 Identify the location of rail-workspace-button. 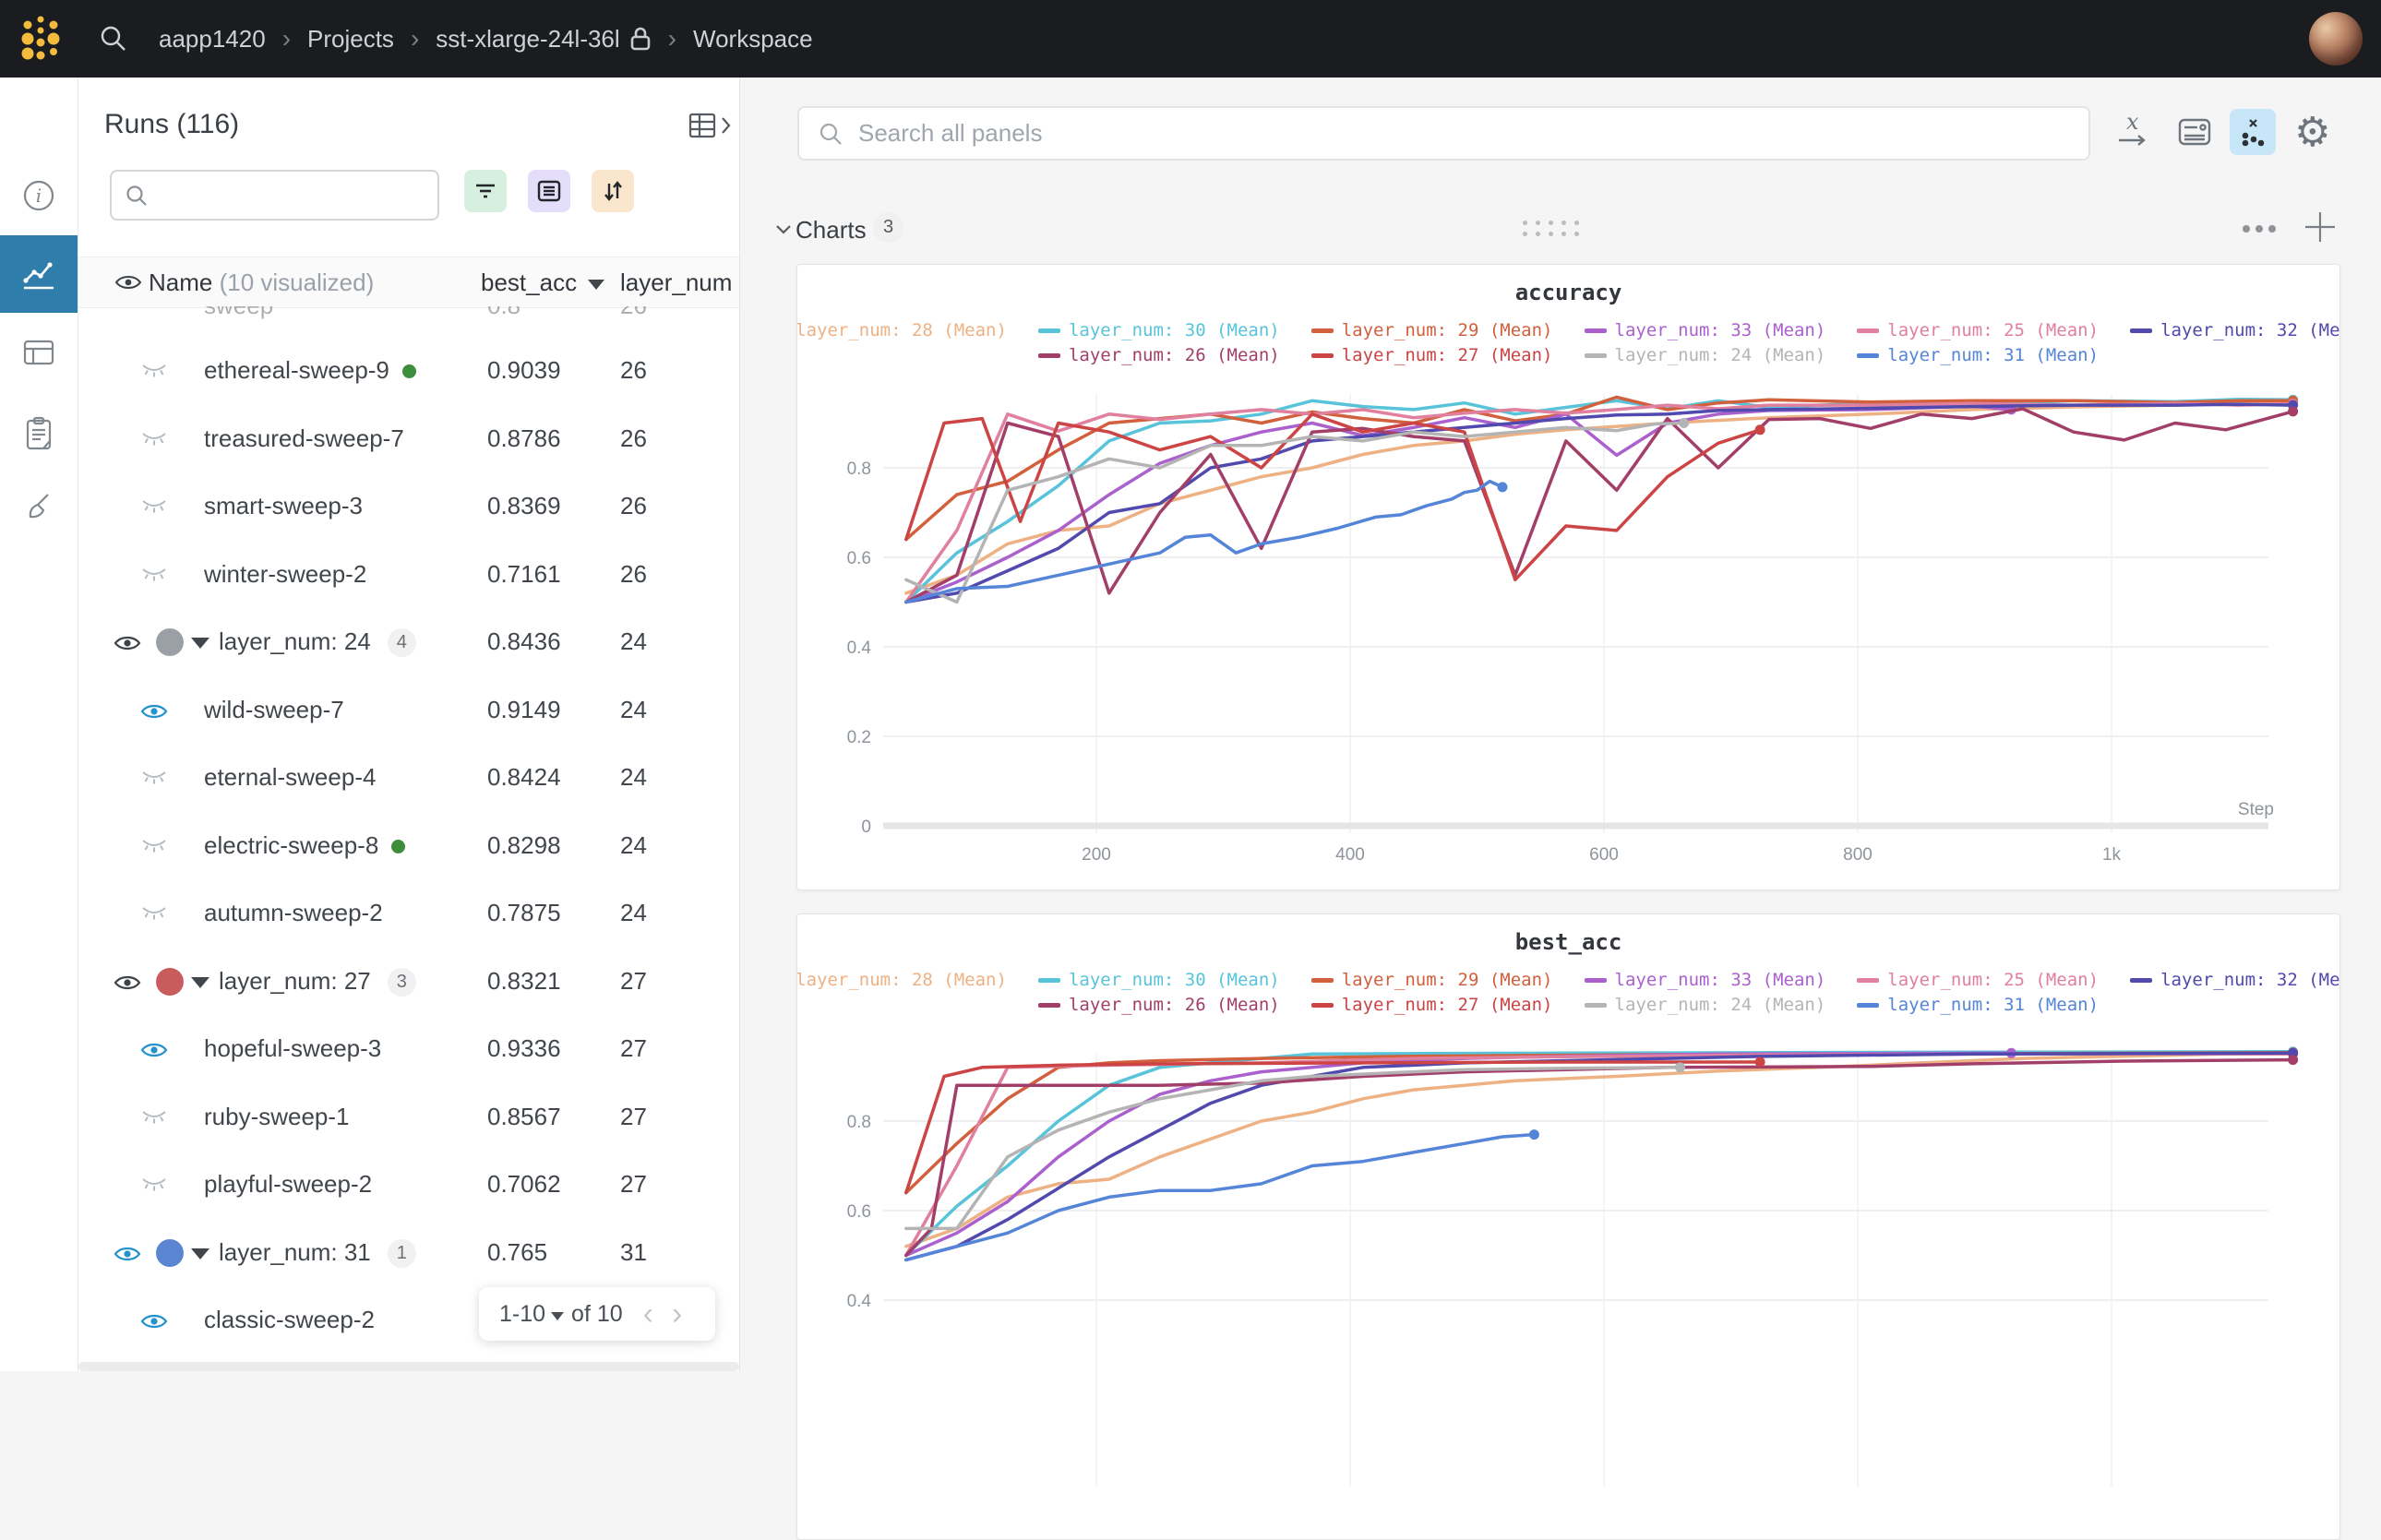
(39, 274).